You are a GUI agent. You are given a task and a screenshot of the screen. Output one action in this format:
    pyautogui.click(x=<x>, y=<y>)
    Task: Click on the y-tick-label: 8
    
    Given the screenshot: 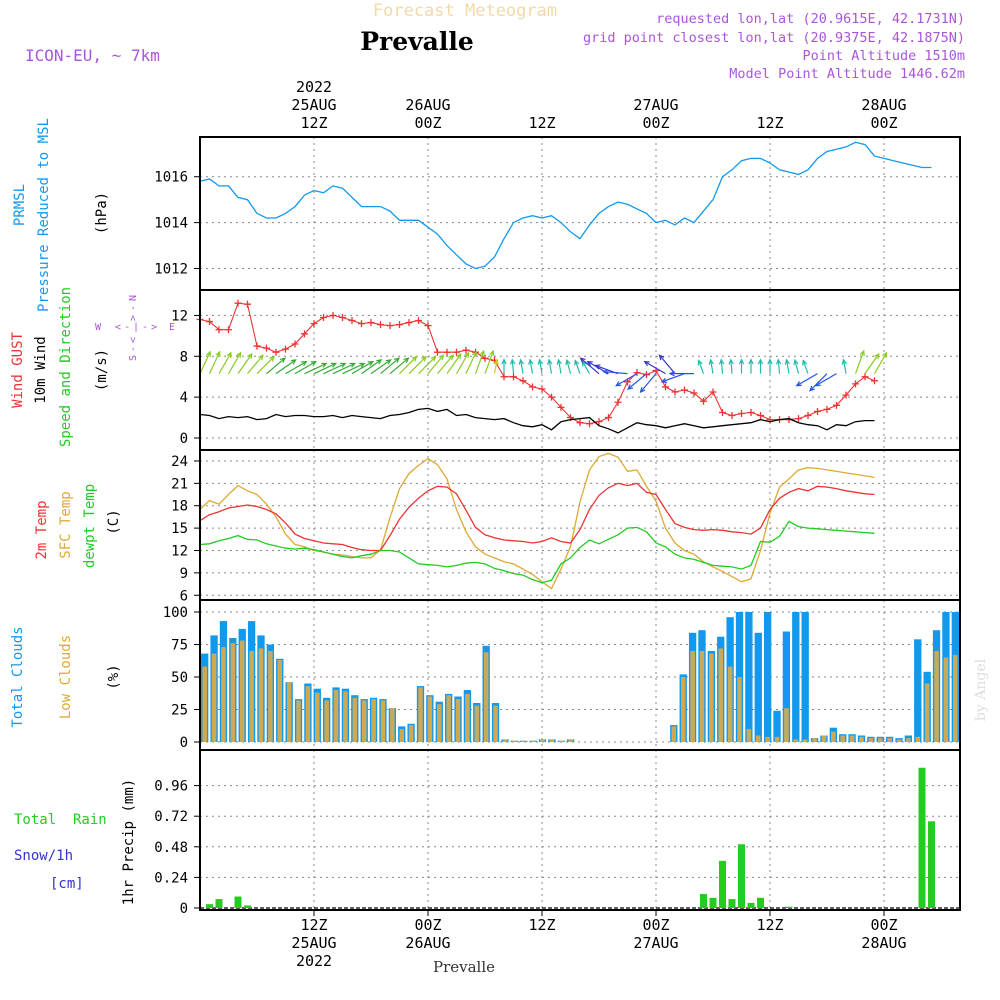 What is the action you would take?
    pyautogui.click(x=184, y=357)
    